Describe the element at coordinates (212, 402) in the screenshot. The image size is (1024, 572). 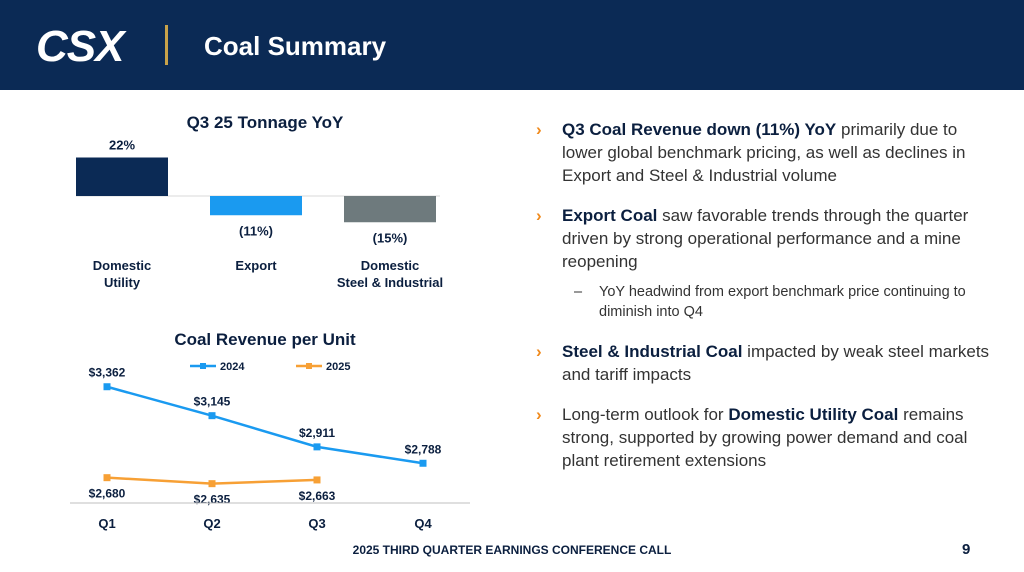
I see `data-label-2024: $3,145` at that location.